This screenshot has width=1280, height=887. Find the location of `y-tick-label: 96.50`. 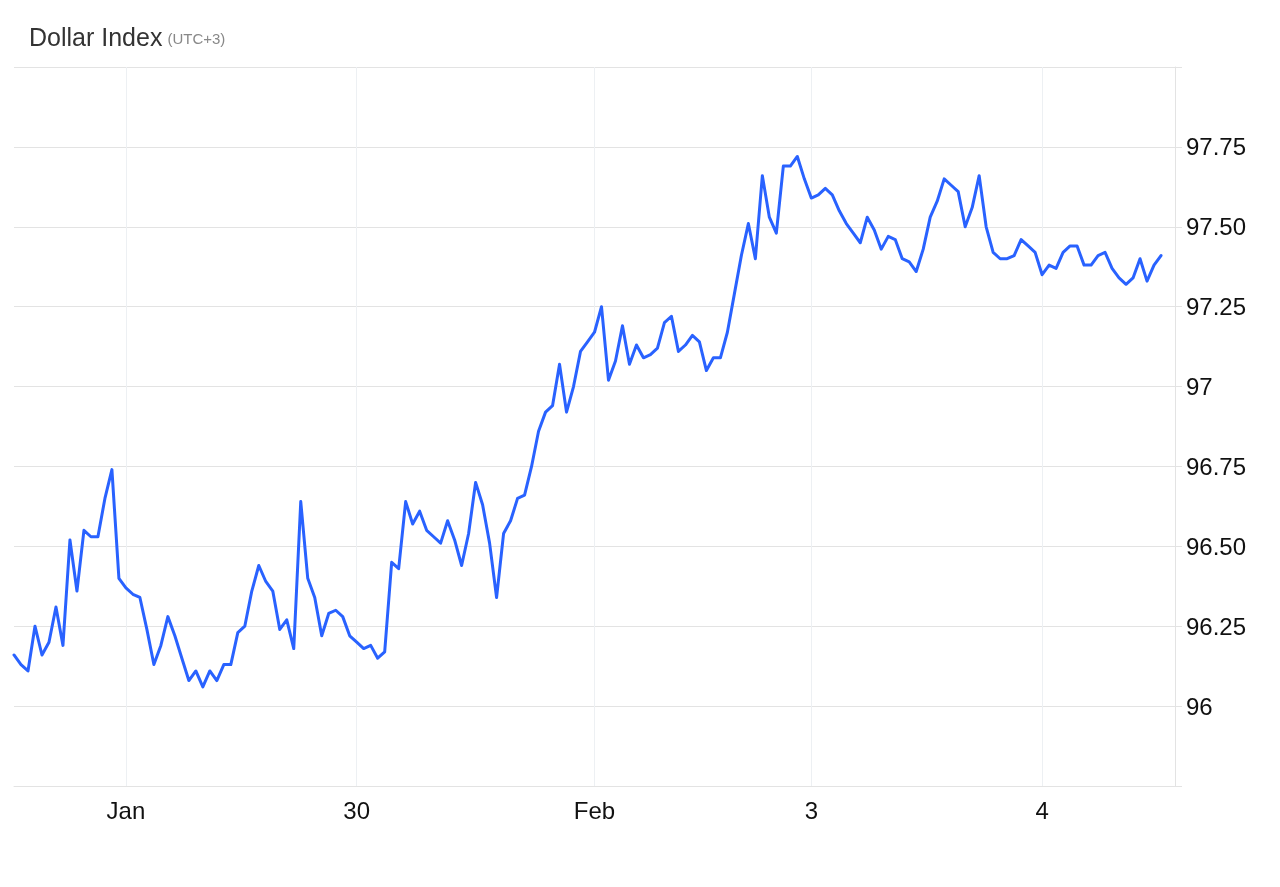

y-tick-label: 96.50 is located at coordinates (1216, 546).